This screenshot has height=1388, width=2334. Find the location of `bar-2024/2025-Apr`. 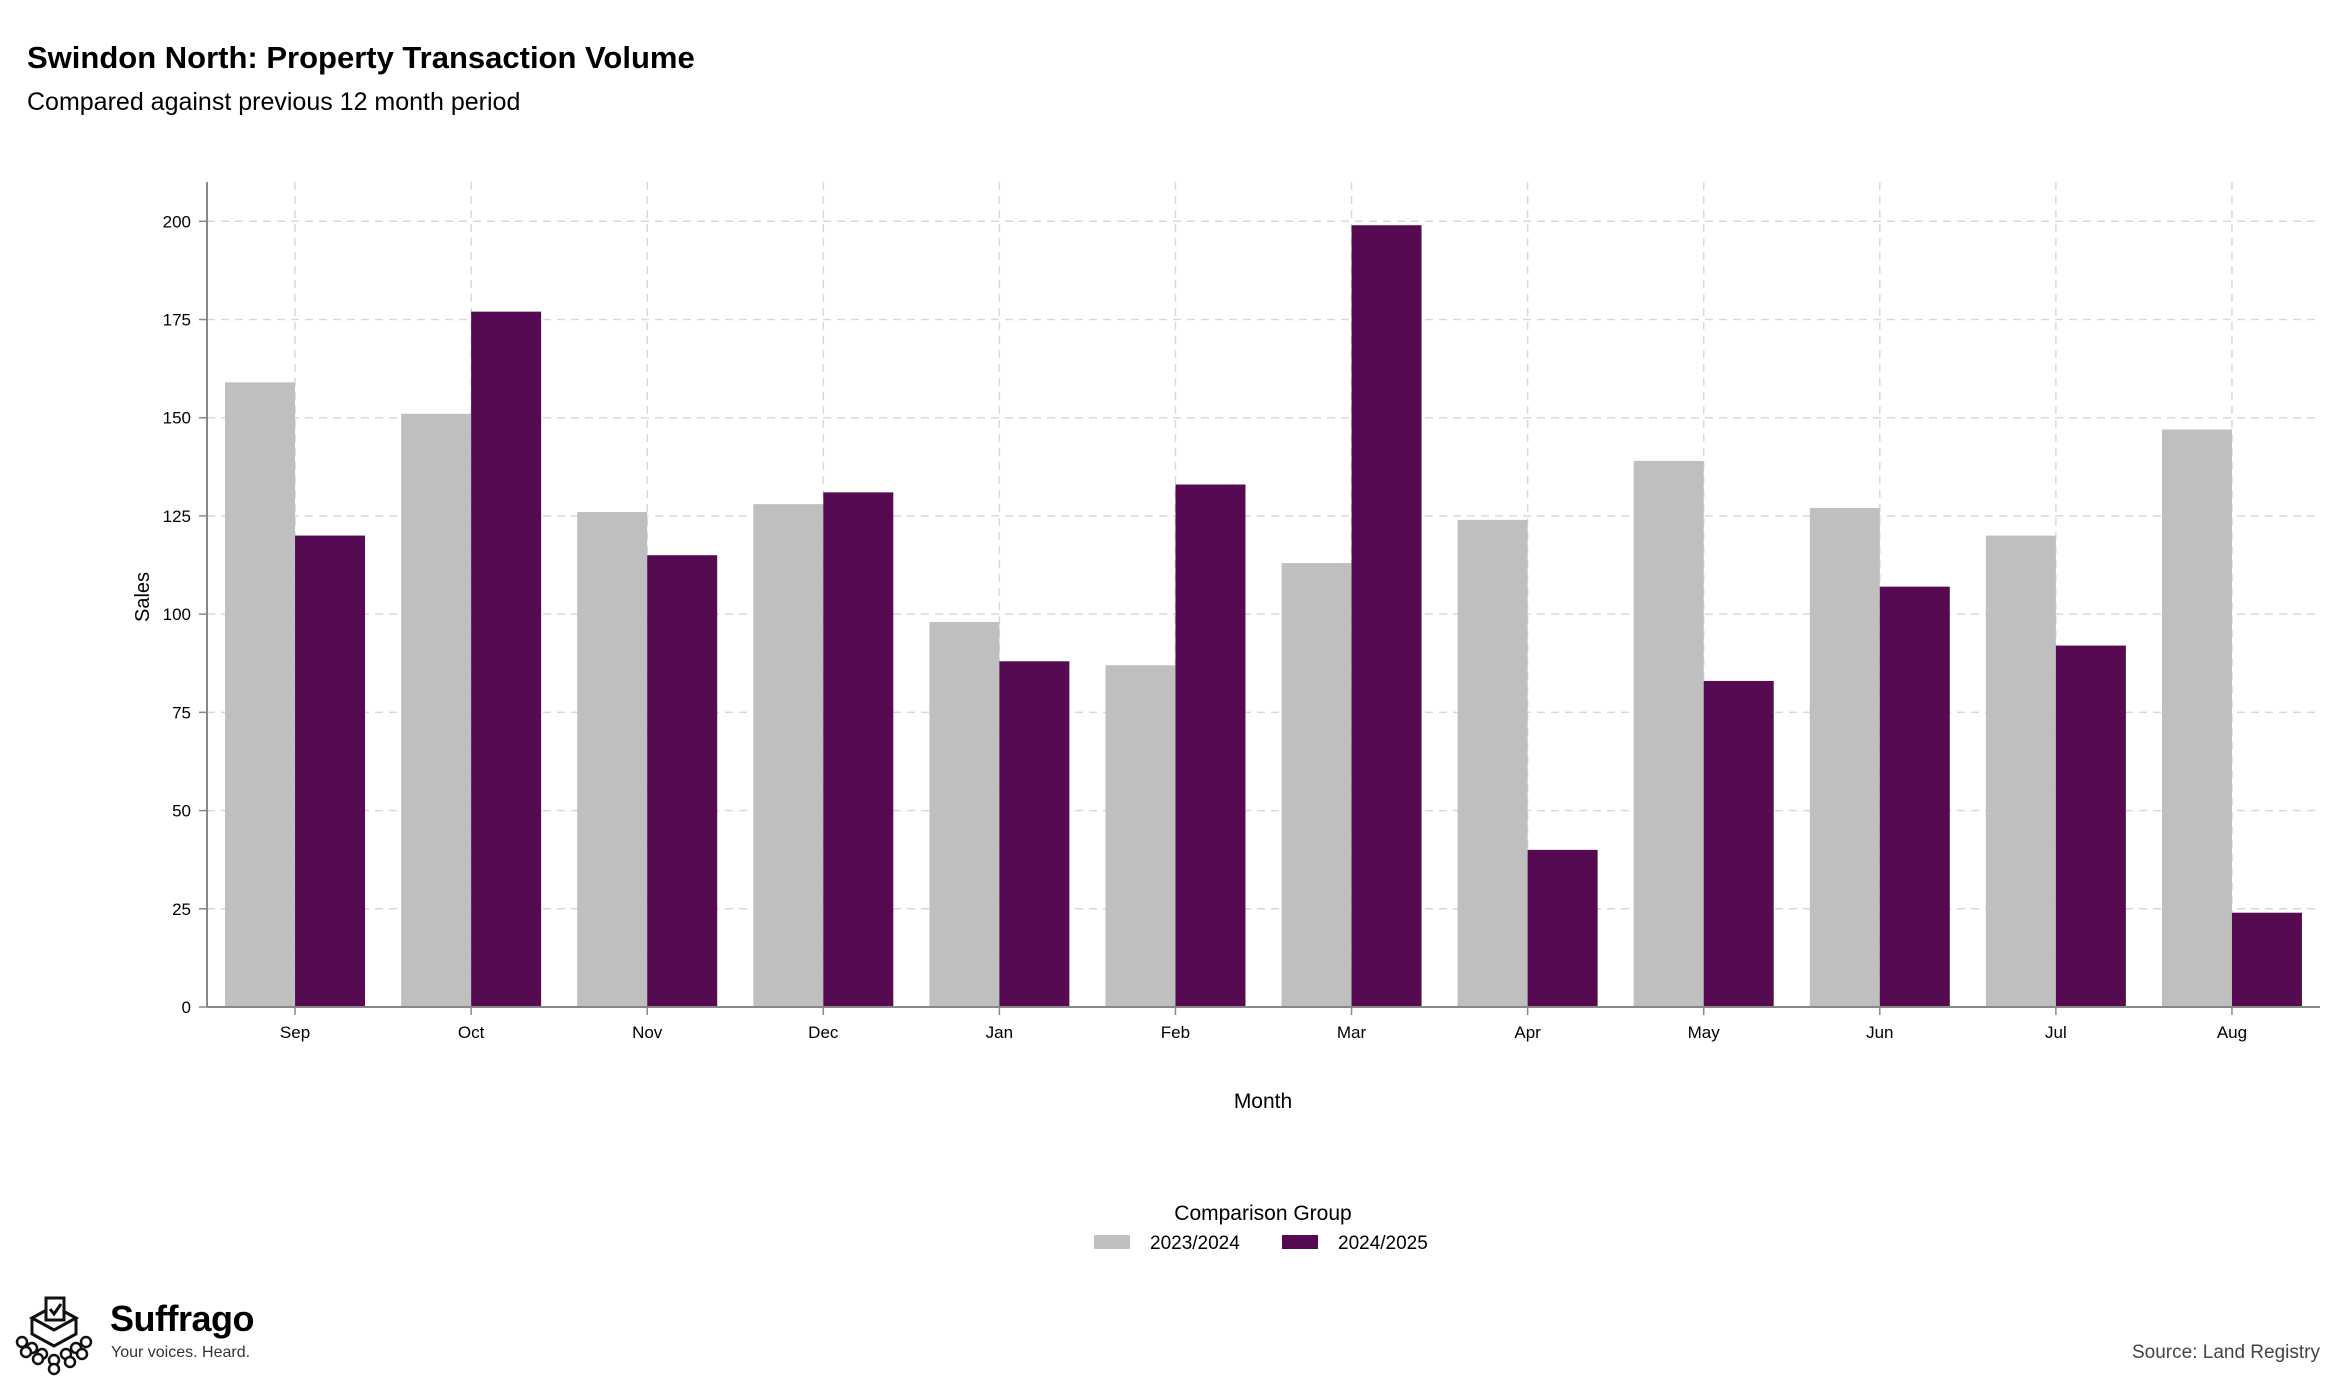

bar-2024/2025-Apr is located at coordinates (1562, 928).